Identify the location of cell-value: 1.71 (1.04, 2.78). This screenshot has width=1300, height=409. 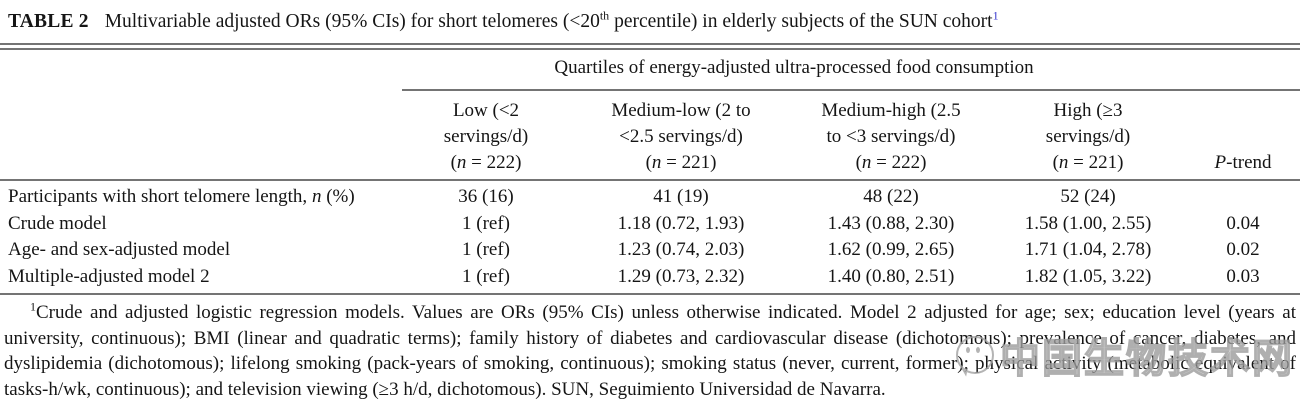
(1088, 249).